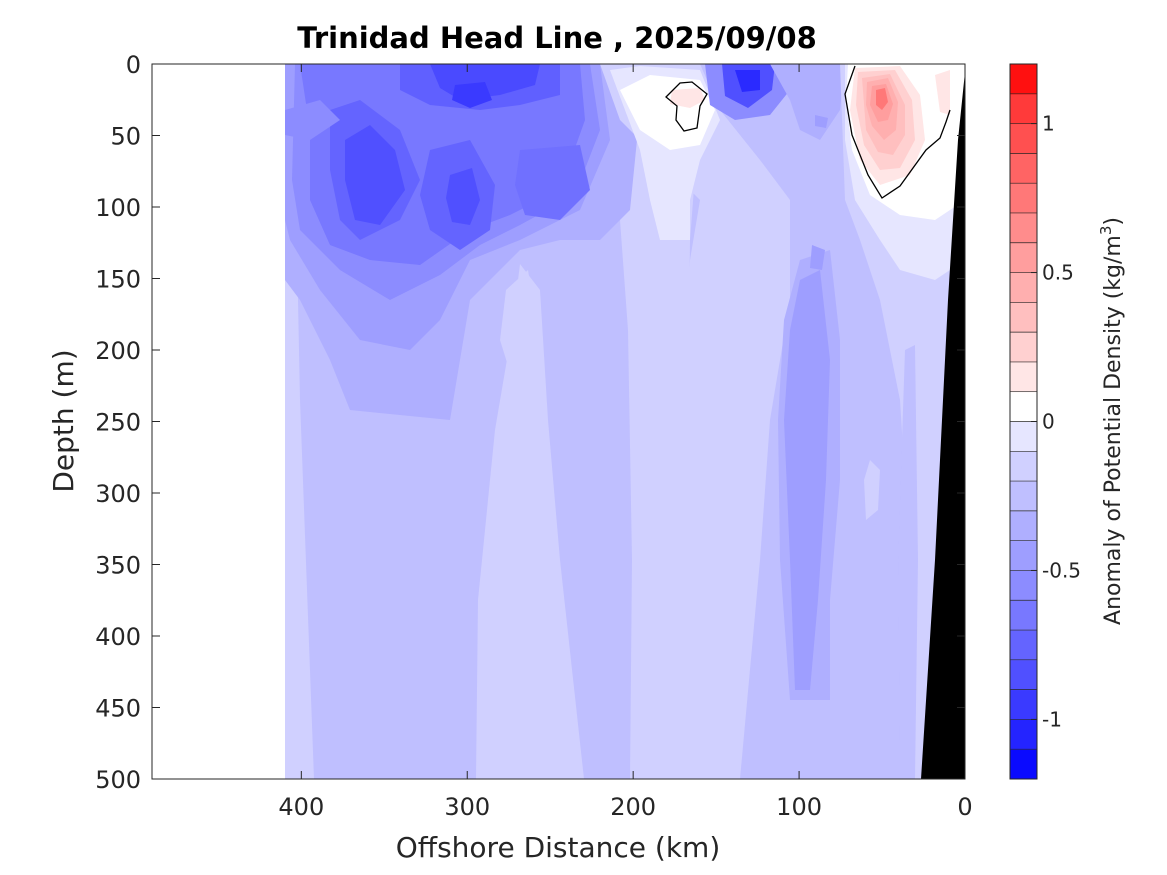 This screenshot has width=1167, height=875. I want to click on x-tick-label: 0, so click(964, 807).